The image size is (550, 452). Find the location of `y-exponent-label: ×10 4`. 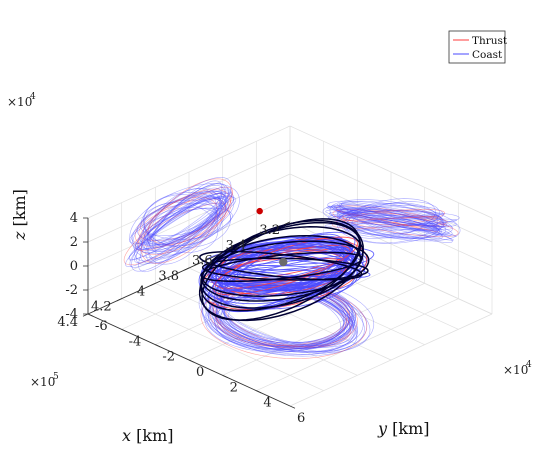

y-exponent-label: ×10 4 is located at coordinates (517, 368).